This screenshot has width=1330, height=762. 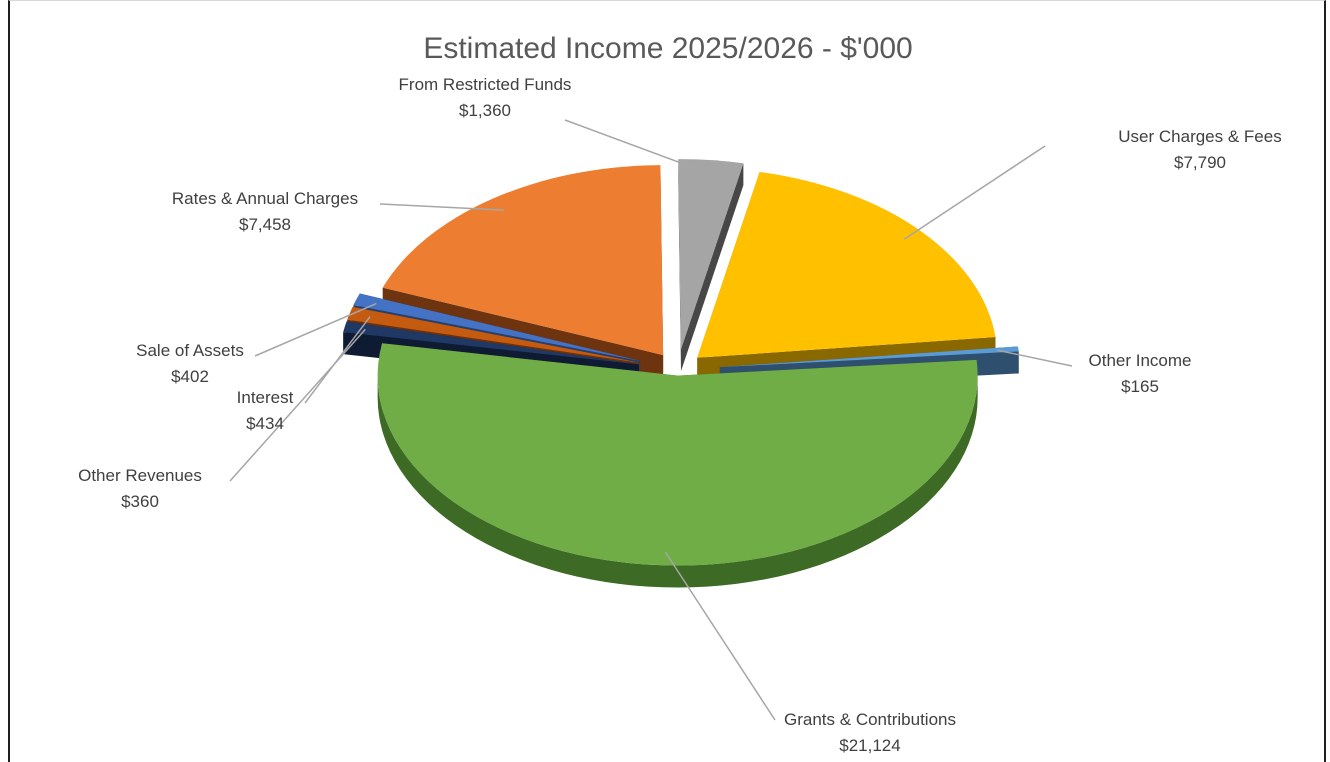 What do you see at coordinates (870, 732) in the screenshot?
I see `data-label-grants-contributions: Grants & Contributions $21,124` at bounding box center [870, 732].